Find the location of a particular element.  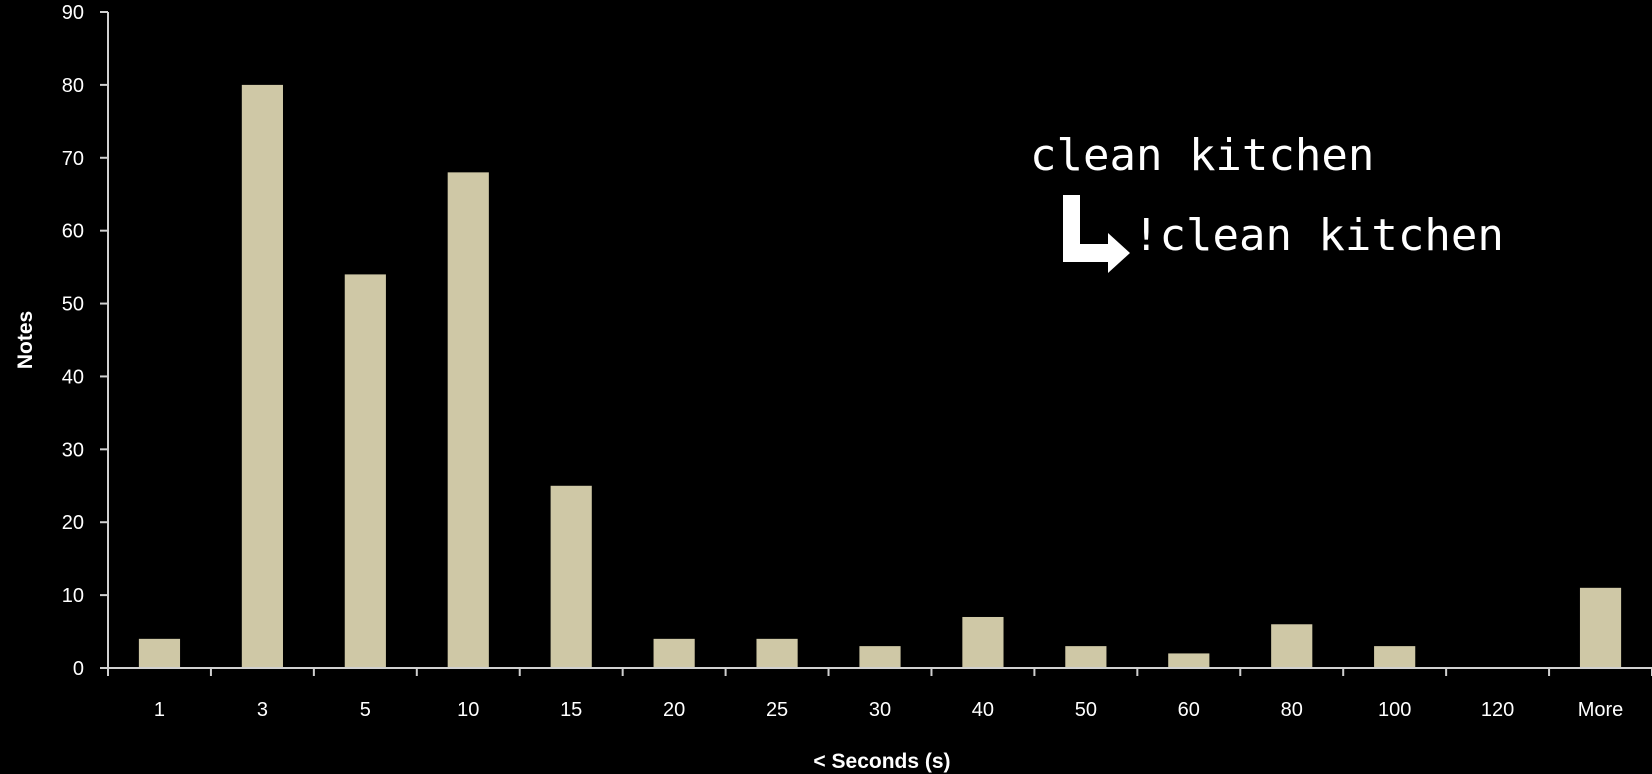

x-tick-label: 100 is located at coordinates (1394, 710).